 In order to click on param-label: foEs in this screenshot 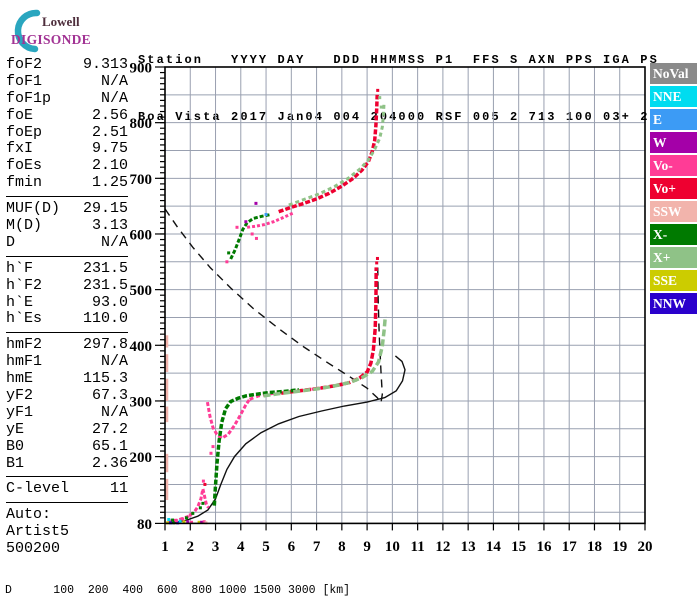, I will do `click(24, 166)`.